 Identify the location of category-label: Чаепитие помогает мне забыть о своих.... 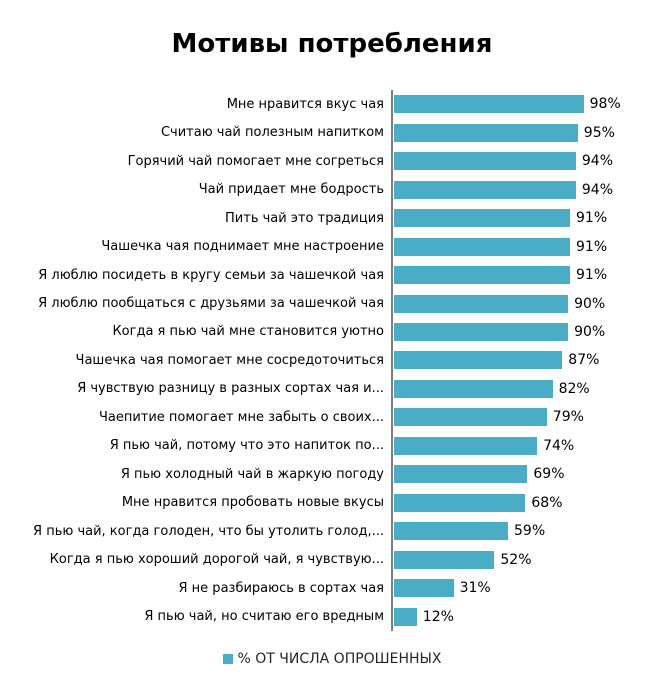
(241, 417).